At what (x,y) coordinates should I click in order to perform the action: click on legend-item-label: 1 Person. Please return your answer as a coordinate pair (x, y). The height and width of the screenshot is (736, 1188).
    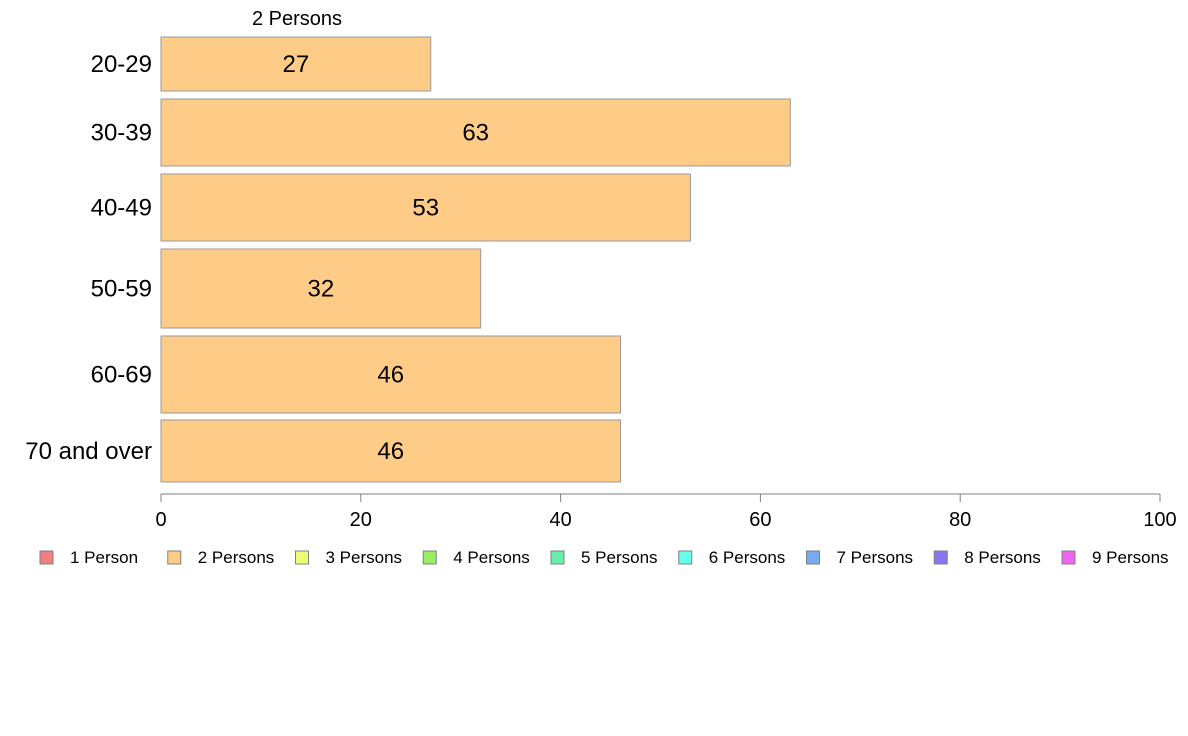
    Looking at the image, I should click on (104, 557).